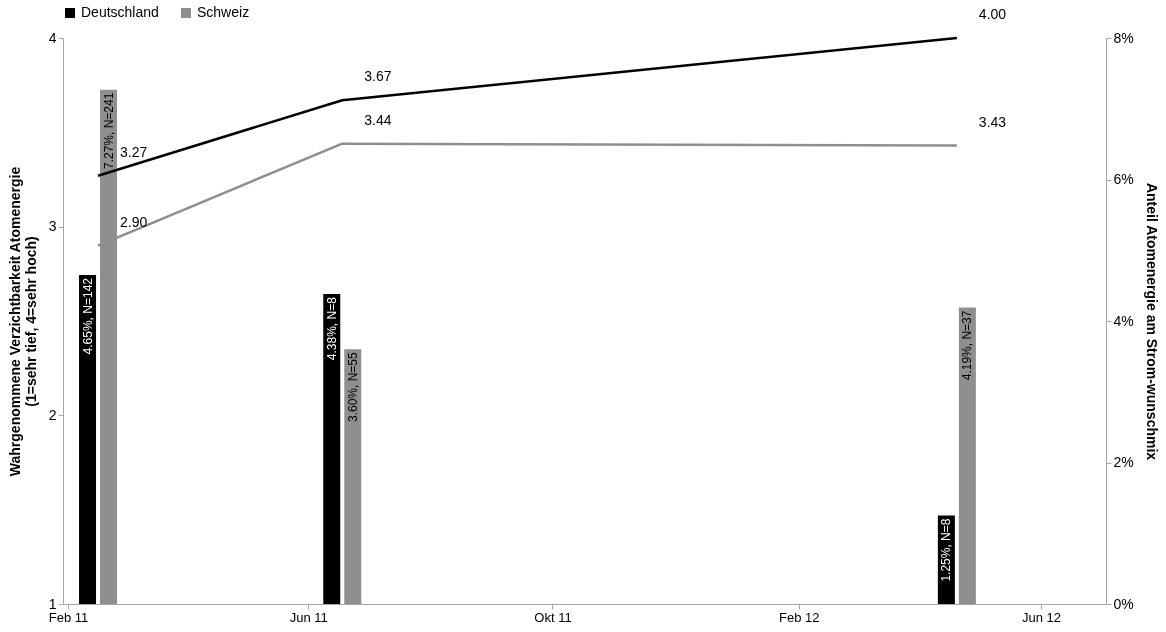  I want to click on y-tick-label: 2, so click(52, 414).